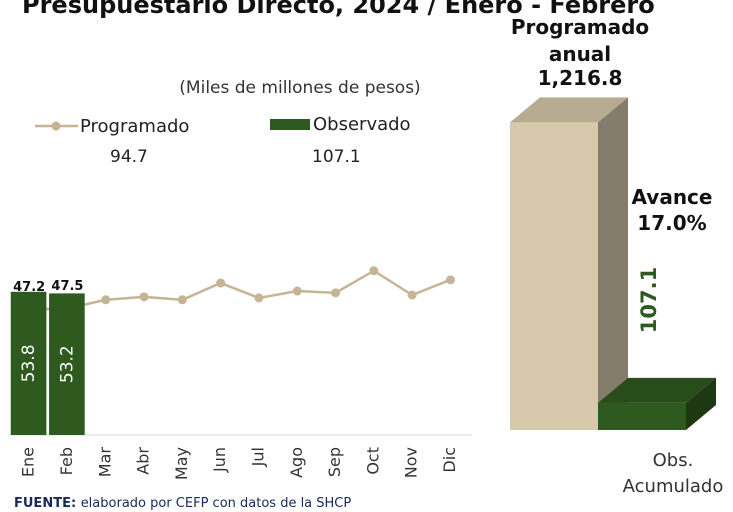 This screenshot has height=512, width=733. Describe the element at coordinates (672, 197) in the screenshot. I see `annotation-title: Avance` at that location.